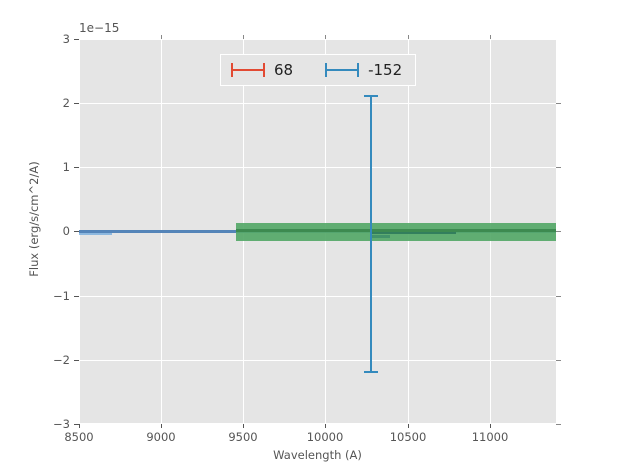 This screenshot has height=467, width=617. What do you see at coordinates (79, 437) in the screenshot?
I see `ticklabel-x: 8500` at bounding box center [79, 437].